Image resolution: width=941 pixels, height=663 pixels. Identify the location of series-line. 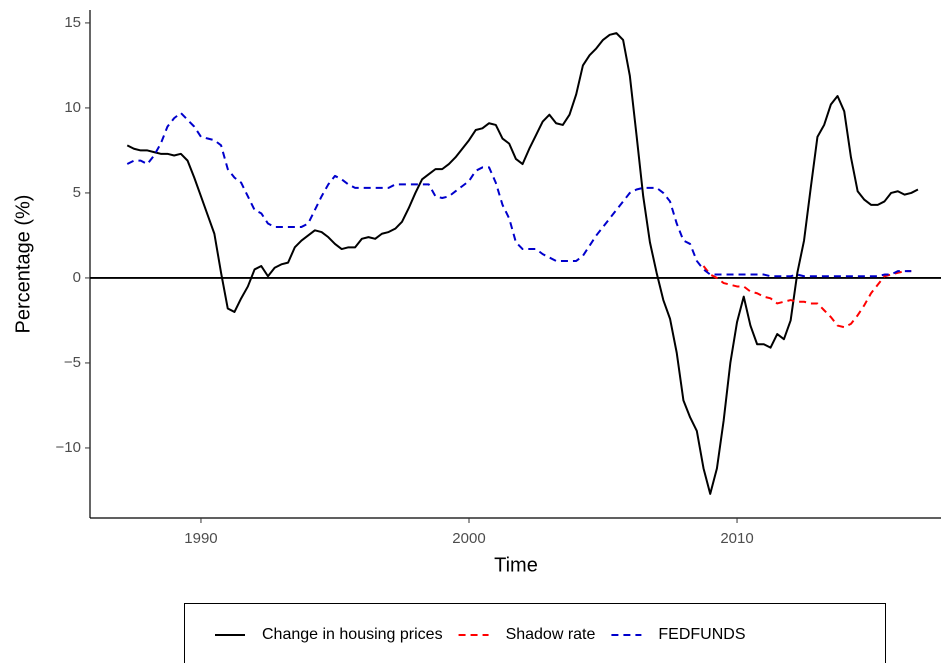
(807, 297).